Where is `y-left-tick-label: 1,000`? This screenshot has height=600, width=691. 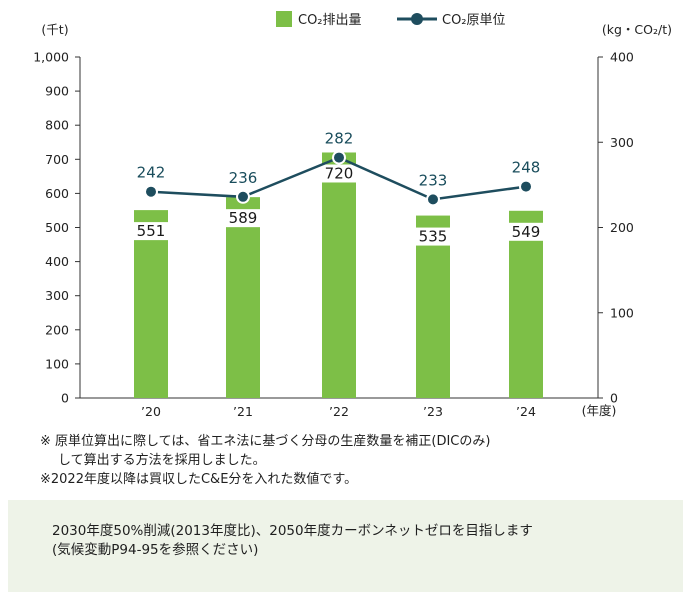 y-left-tick-label: 1,000 is located at coordinates (51, 57).